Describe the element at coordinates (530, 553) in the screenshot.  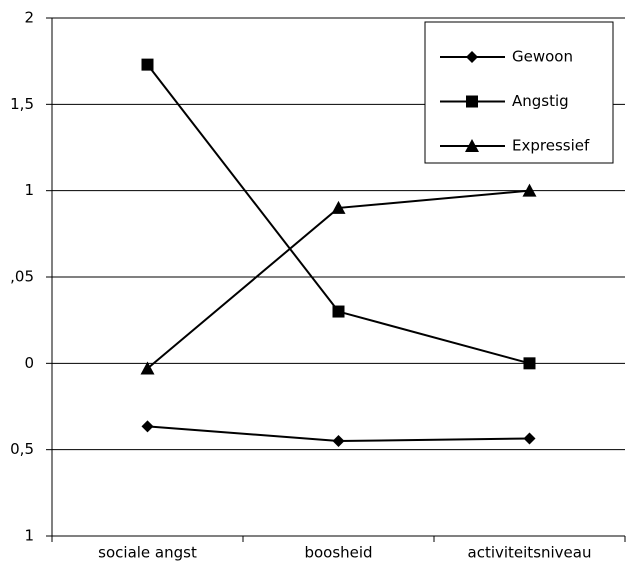
I see `x-tick-label: activiteitsniveau` at that location.